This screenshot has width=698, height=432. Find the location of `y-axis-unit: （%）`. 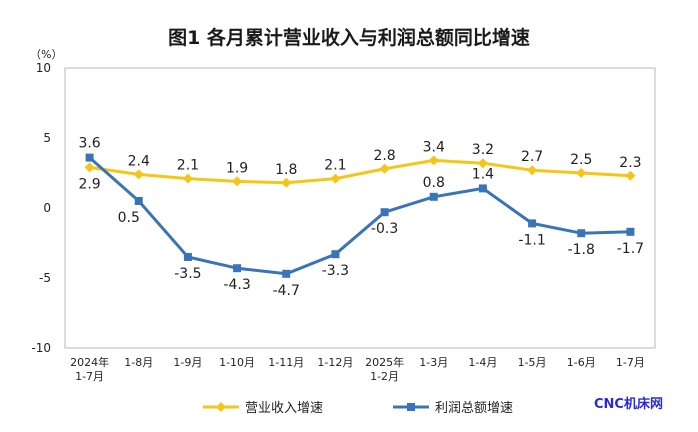

y-axis-unit: （%） is located at coordinates (46, 54).